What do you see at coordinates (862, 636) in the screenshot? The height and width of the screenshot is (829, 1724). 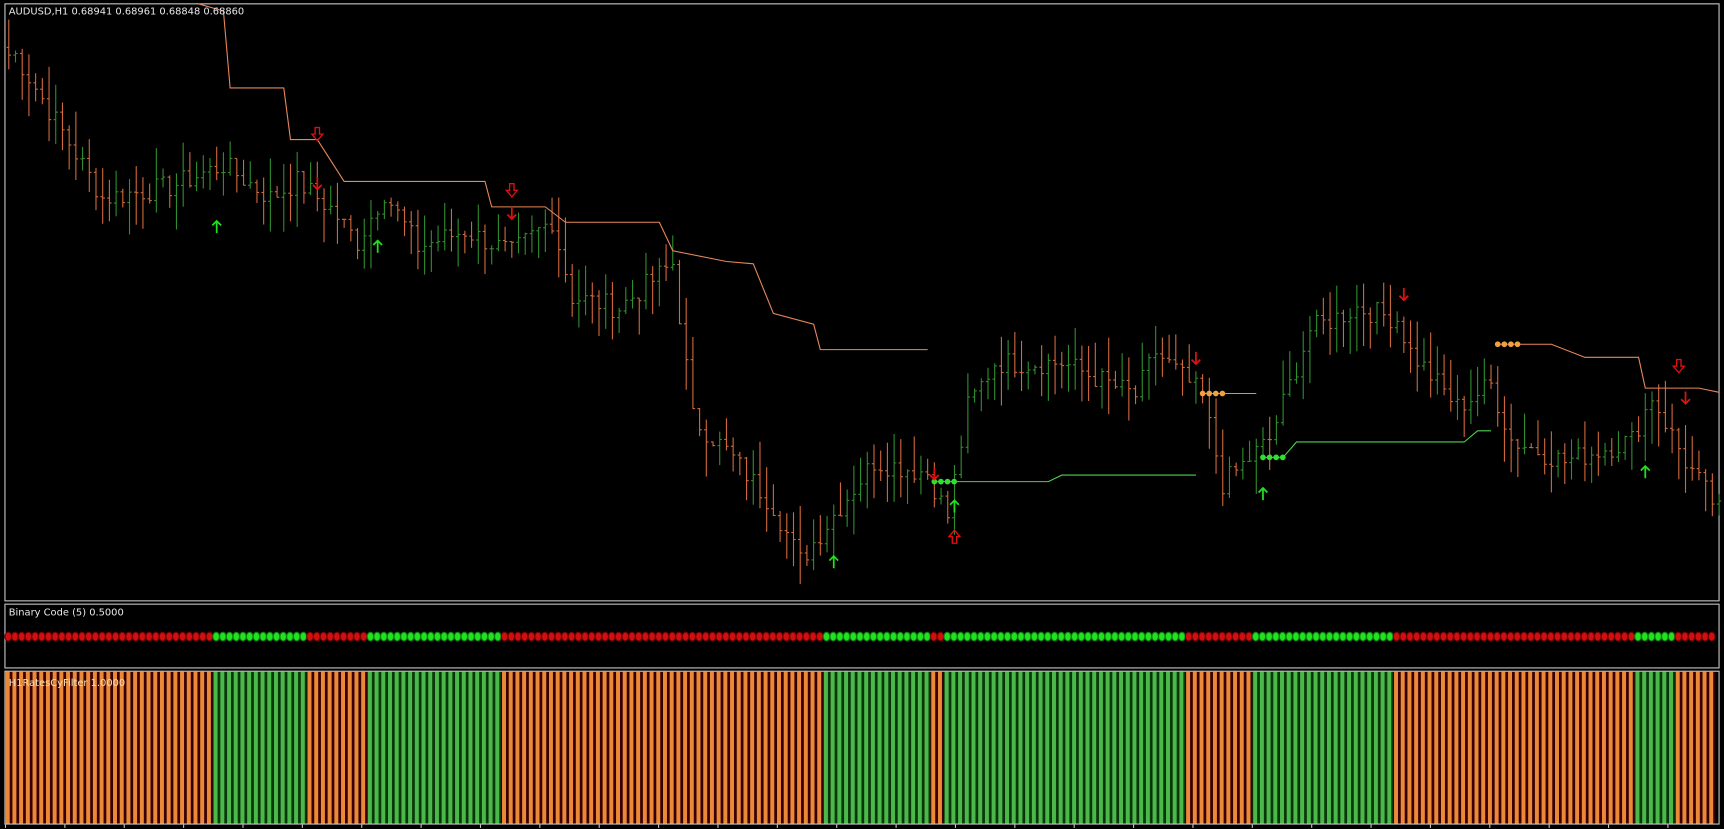 I see `binary-code-panel: Binary Code (5) 0.5000` at bounding box center [862, 636].